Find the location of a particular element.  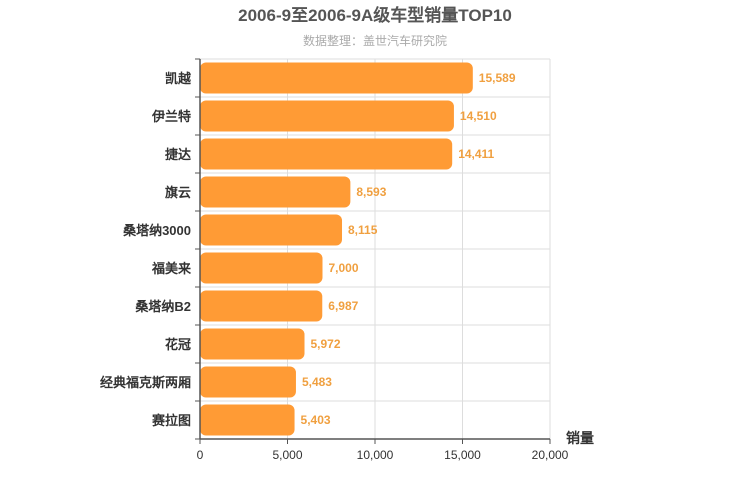

y-tick-label: 赛拉图 is located at coordinates (171, 420).